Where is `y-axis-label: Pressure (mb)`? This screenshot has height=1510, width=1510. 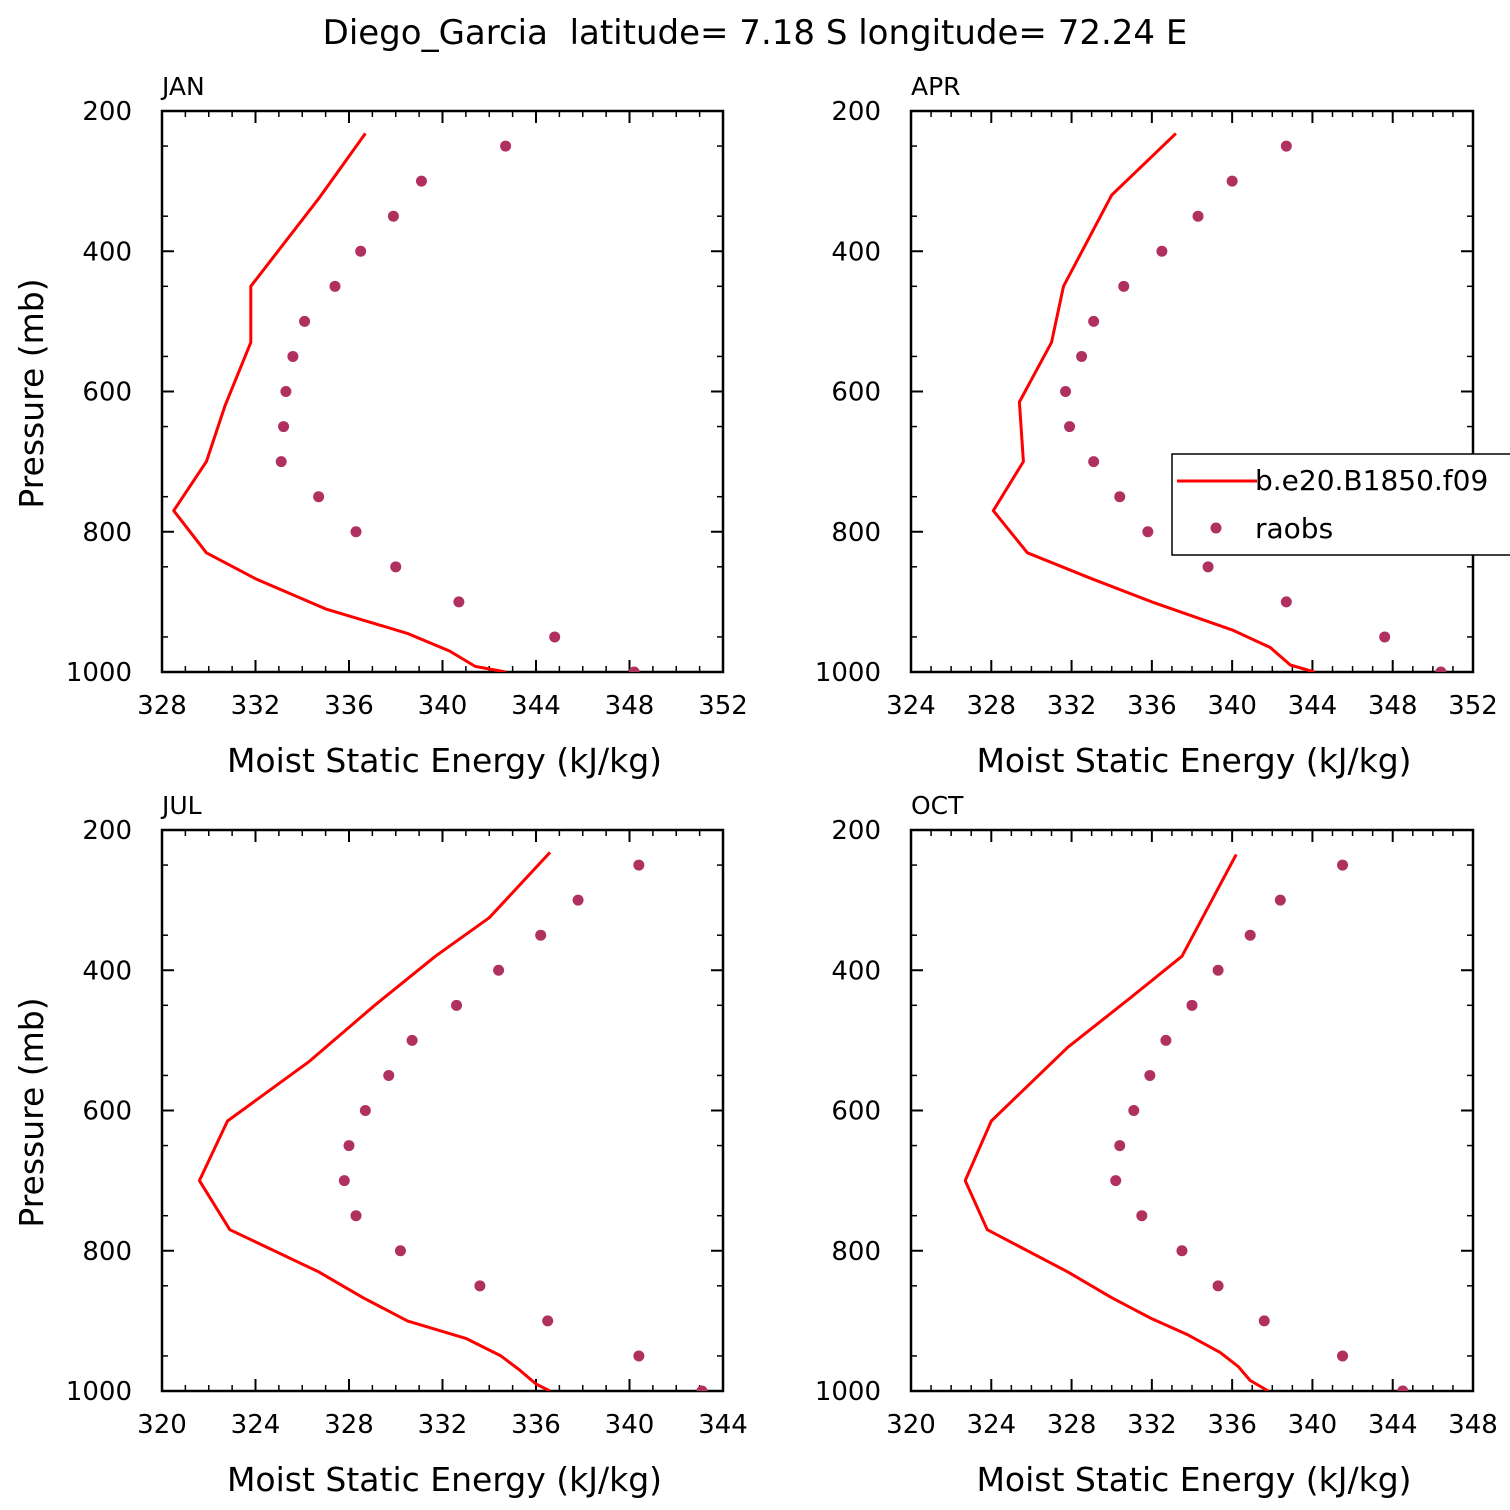
y-axis-label: Pressure (mb) is located at coordinates (31, 1112).